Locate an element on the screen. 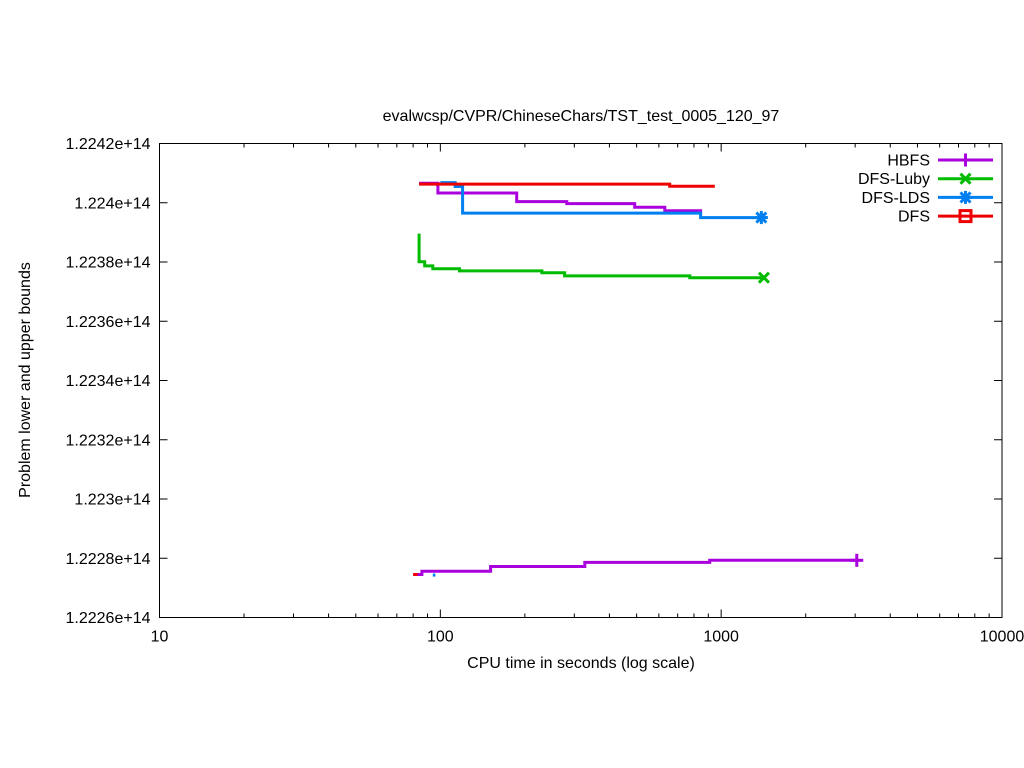 Image resolution: width=1024 pixels, height=768 pixels. series-DFS-upper-bound-line is located at coordinates (567, 185).